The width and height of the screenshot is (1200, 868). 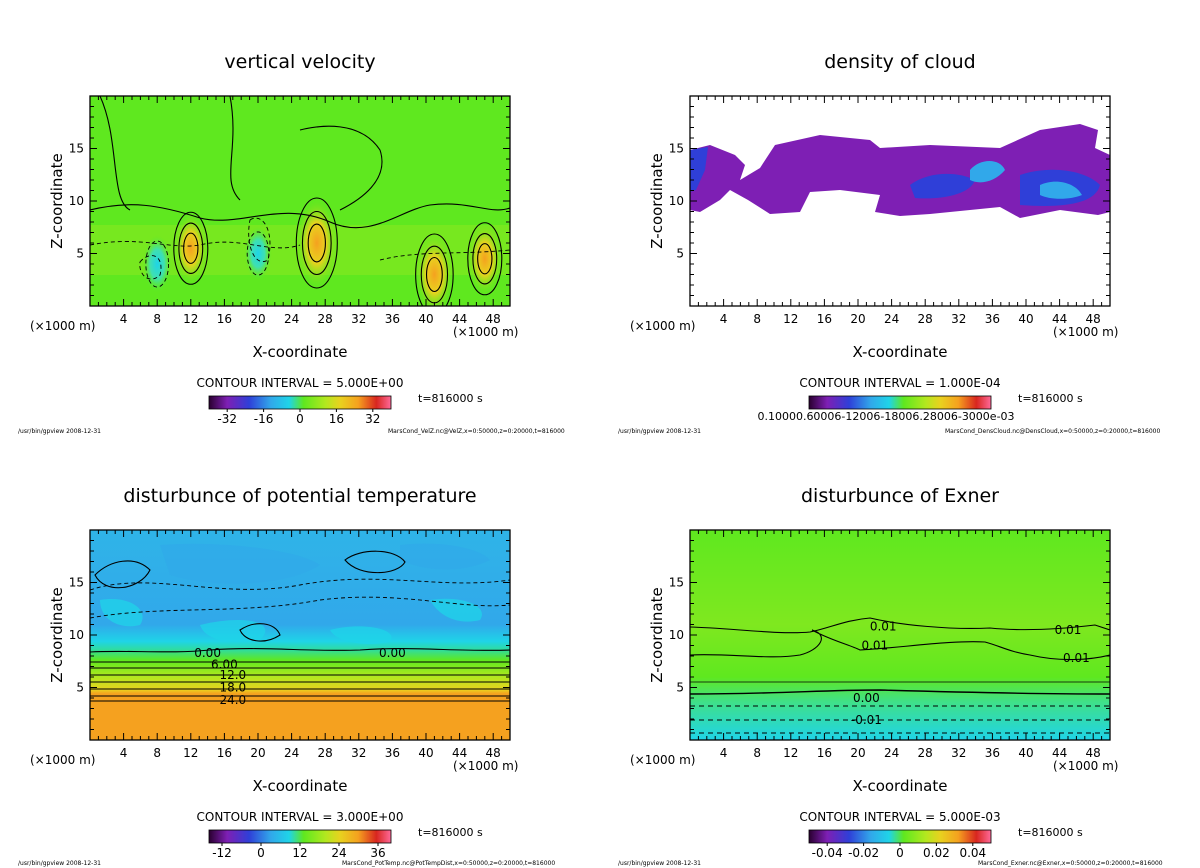 I want to click on contour-interval: CONTOUR INTERVAL = 5.000E+00, so click(x=300, y=383).